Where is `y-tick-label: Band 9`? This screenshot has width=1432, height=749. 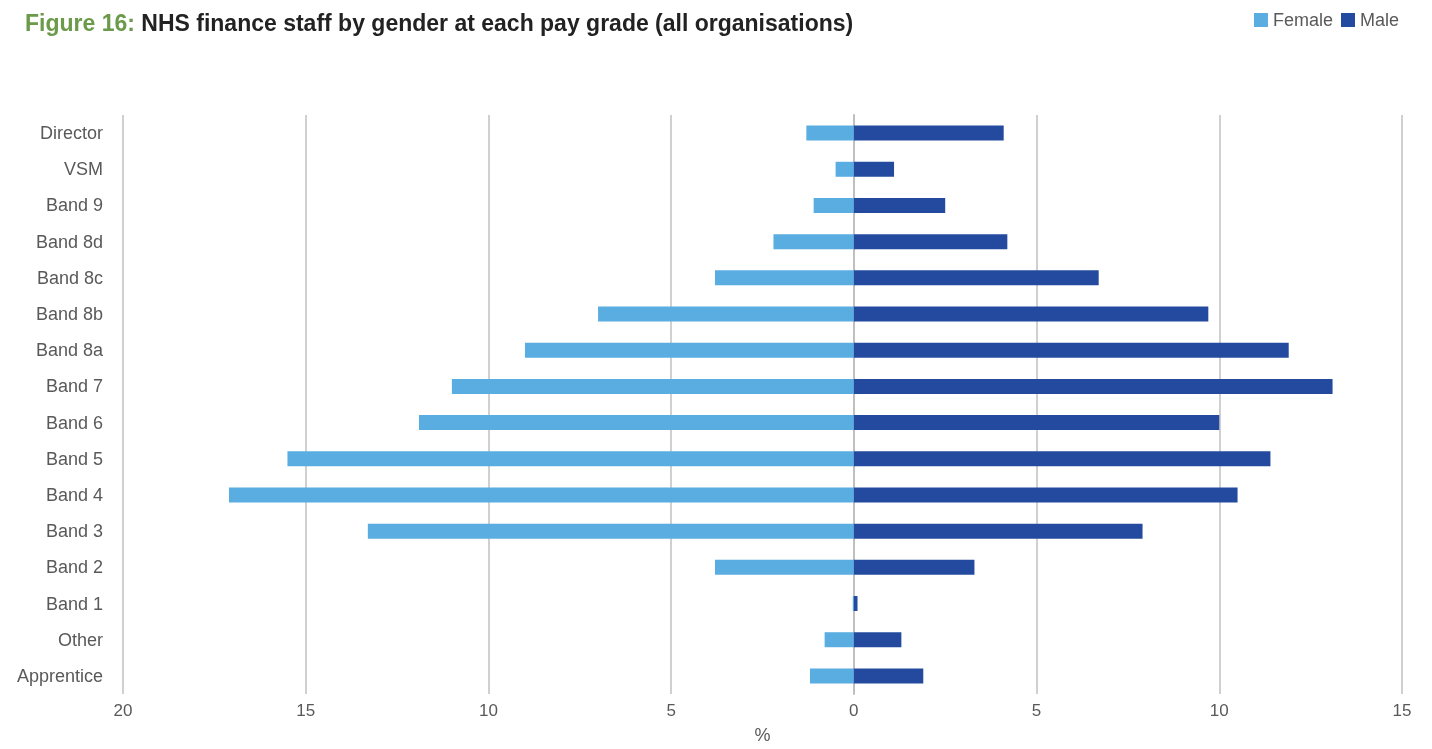
y-tick-label: Band 9 is located at coordinates (74, 205).